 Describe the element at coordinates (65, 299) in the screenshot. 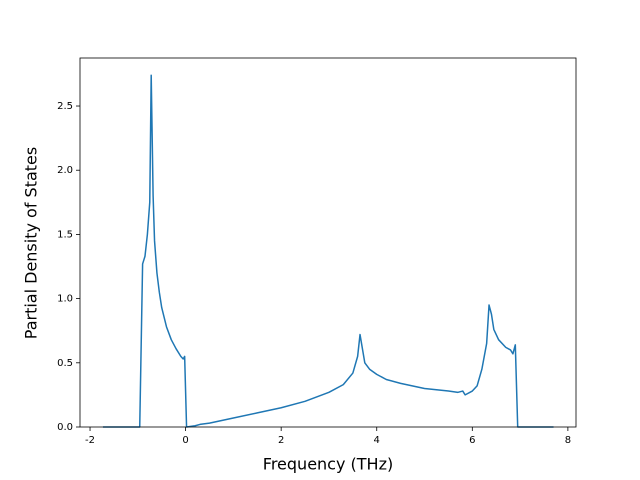

I see `y-tick-label: 1.0` at that location.